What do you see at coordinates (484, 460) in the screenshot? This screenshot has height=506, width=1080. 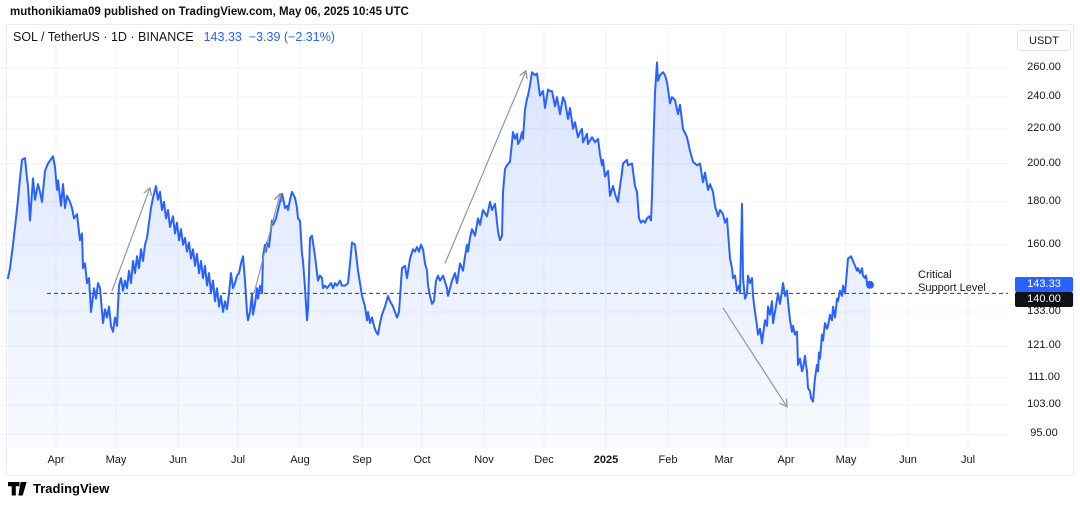 I see `time-tick-label: Nov` at bounding box center [484, 460].